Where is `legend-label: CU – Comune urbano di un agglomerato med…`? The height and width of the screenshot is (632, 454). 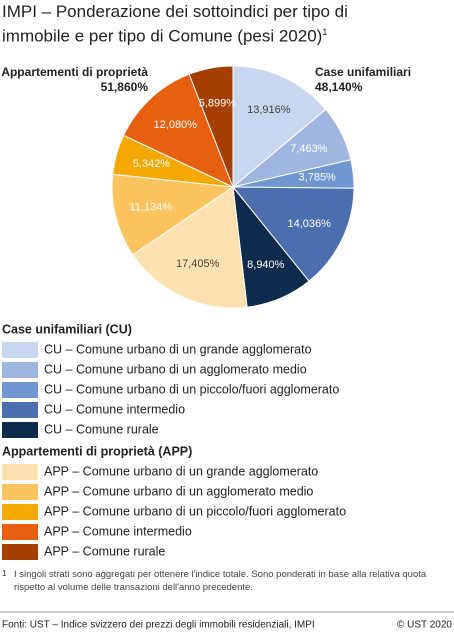 legend-label: CU – Comune urbano di un agglomerato med… is located at coordinates (175, 369).